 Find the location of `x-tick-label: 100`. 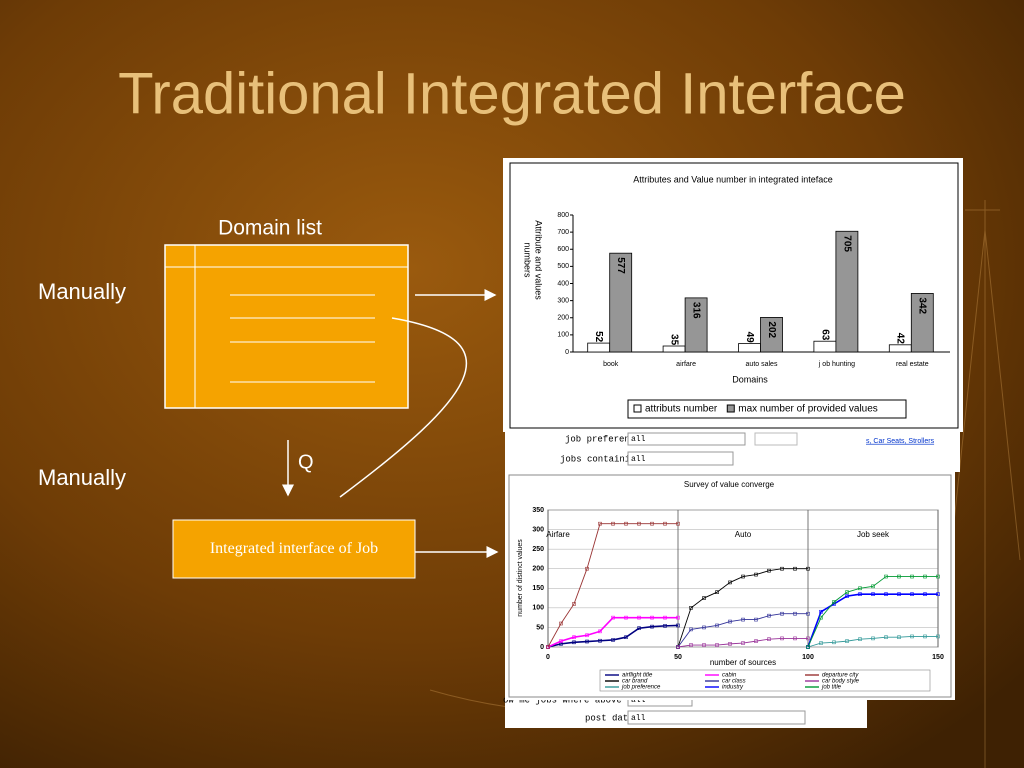

x-tick-label: 100 is located at coordinates (808, 657).